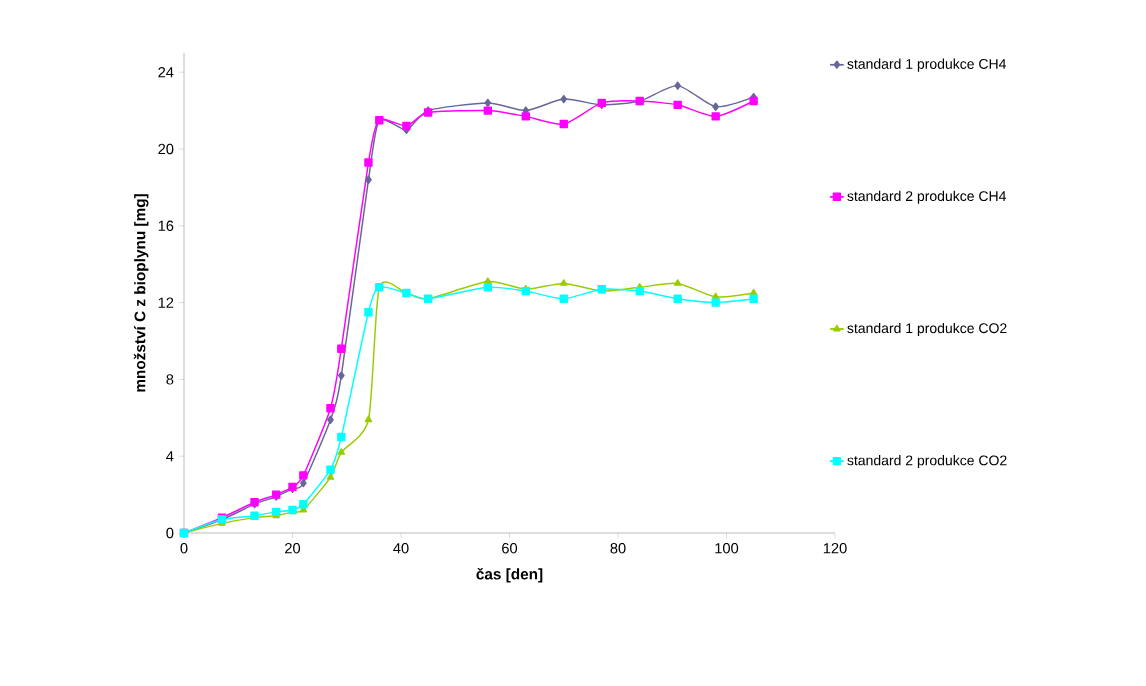  Describe the element at coordinates (166, 302) in the screenshot. I see `y-tick-label: 12` at that location.